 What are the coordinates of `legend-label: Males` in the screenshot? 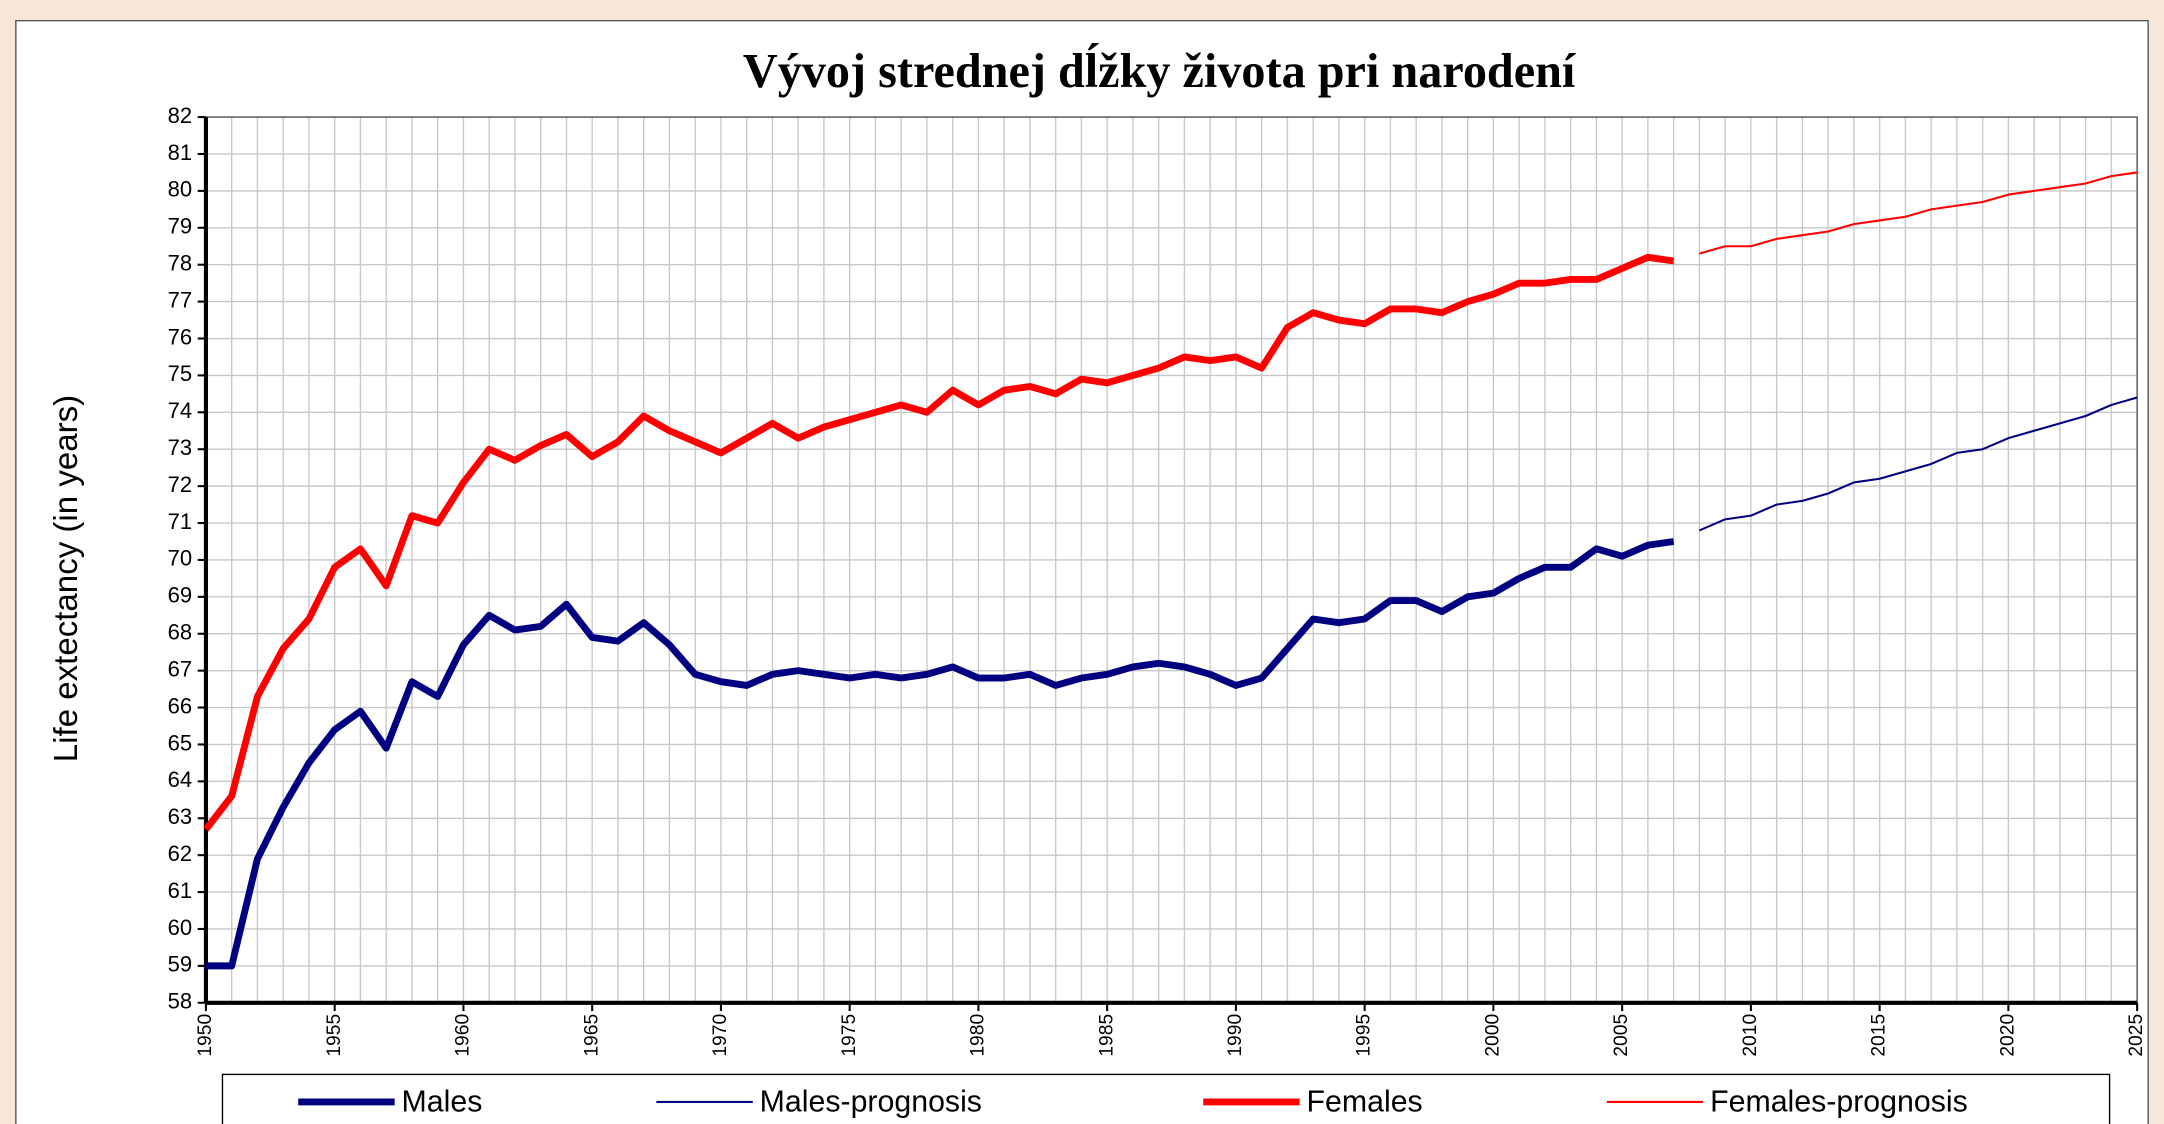 It's located at (442, 1101).